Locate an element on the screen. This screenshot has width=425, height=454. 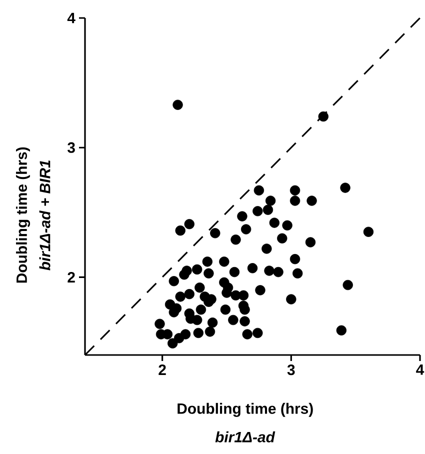
y-axis-title: Doubling time (hrs) is located at coordinates (23, 215).